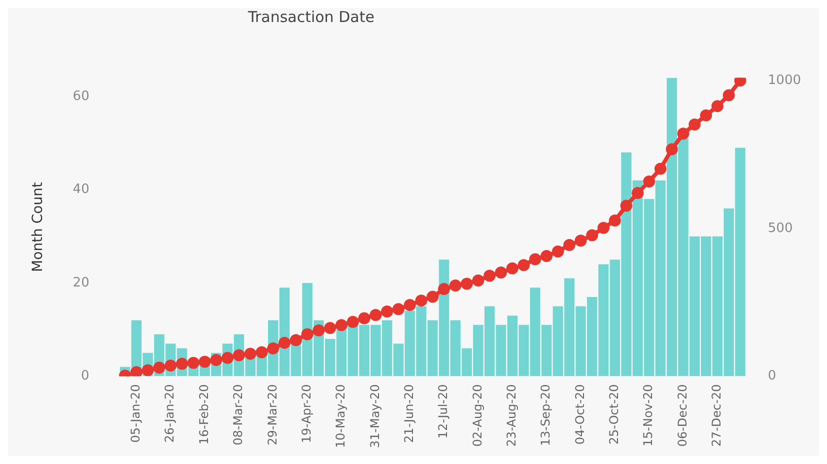 The width and height of the screenshot is (827, 464). I want to click on y-tick-label: 60, so click(81, 96).